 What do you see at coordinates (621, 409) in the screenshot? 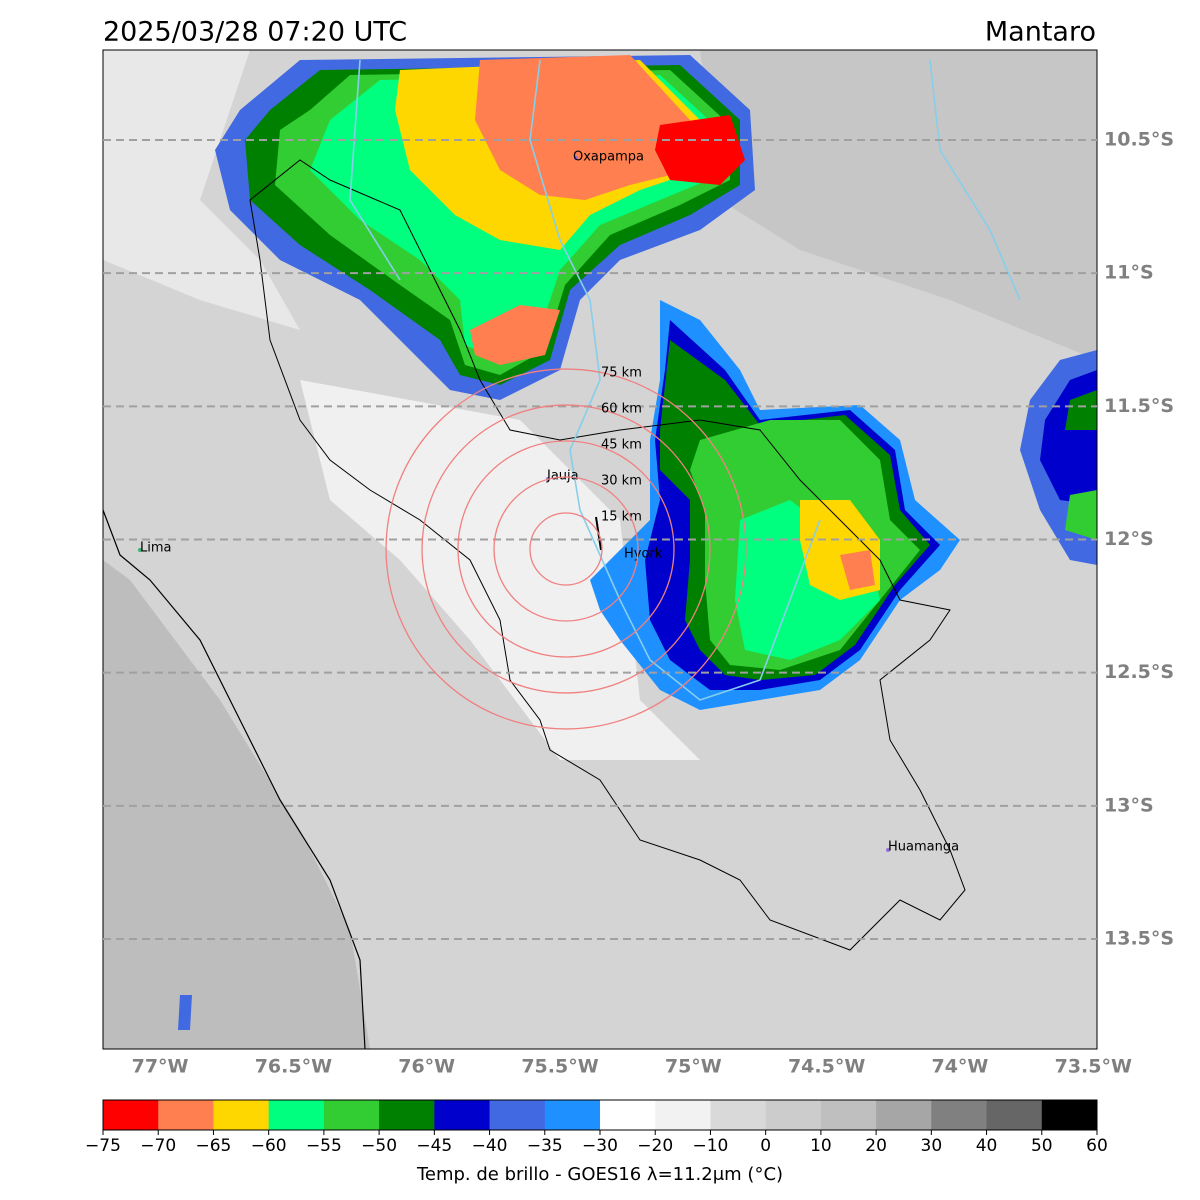
I see `ring-label: 60 km` at bounding box center [621, 409].